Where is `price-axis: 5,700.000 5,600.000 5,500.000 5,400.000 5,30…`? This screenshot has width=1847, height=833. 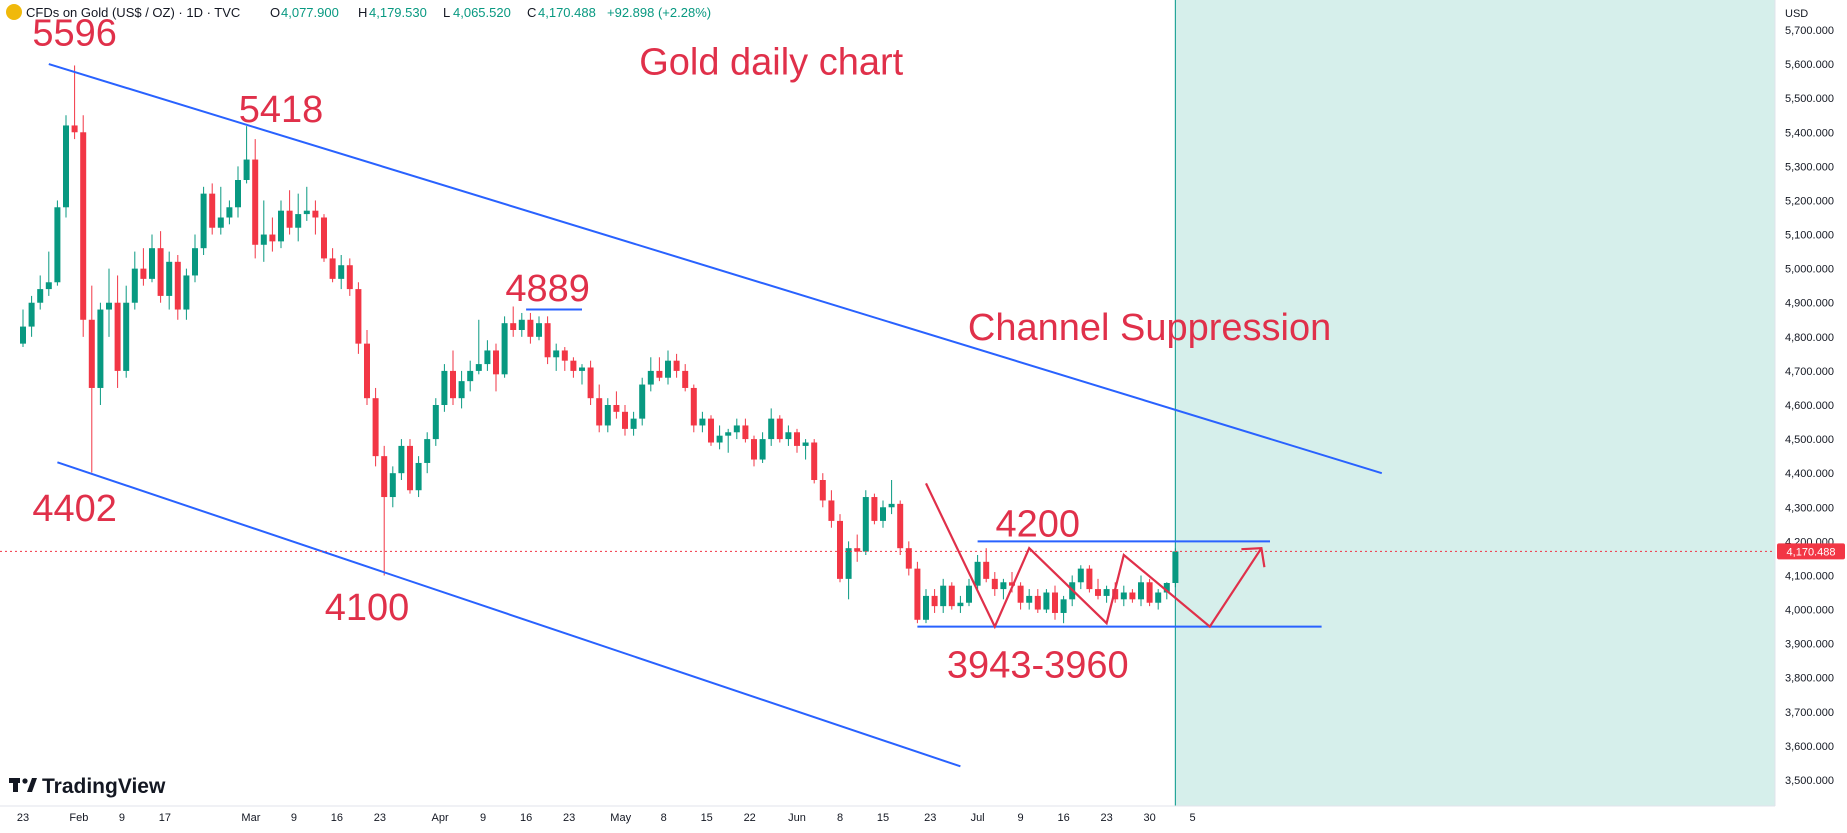 price-axis: 5,700.000 5,600.000 5,500.000 5,400.000 5,30… is located at coordinates (1809, 406).